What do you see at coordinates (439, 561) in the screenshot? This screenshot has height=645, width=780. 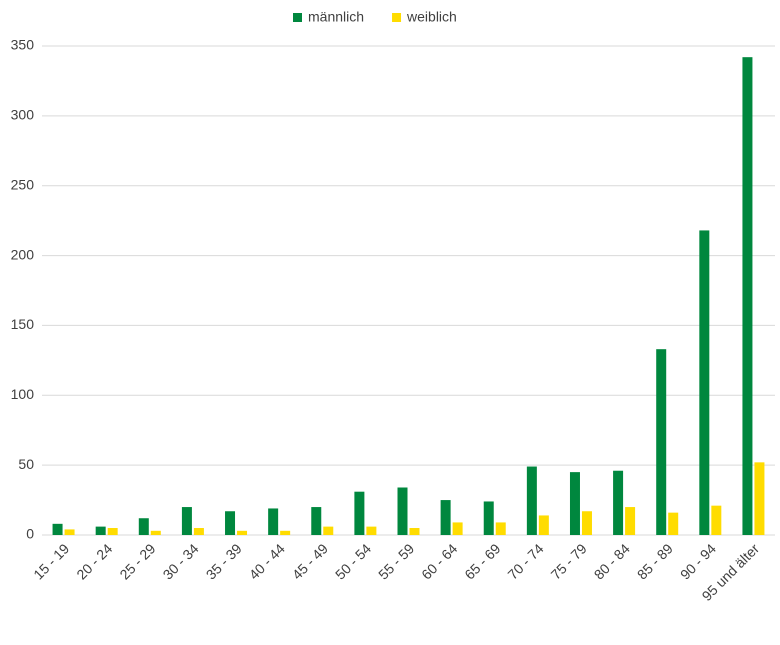 I see `x-tick-label: 60 - 64` at bounding box center [439, 561].